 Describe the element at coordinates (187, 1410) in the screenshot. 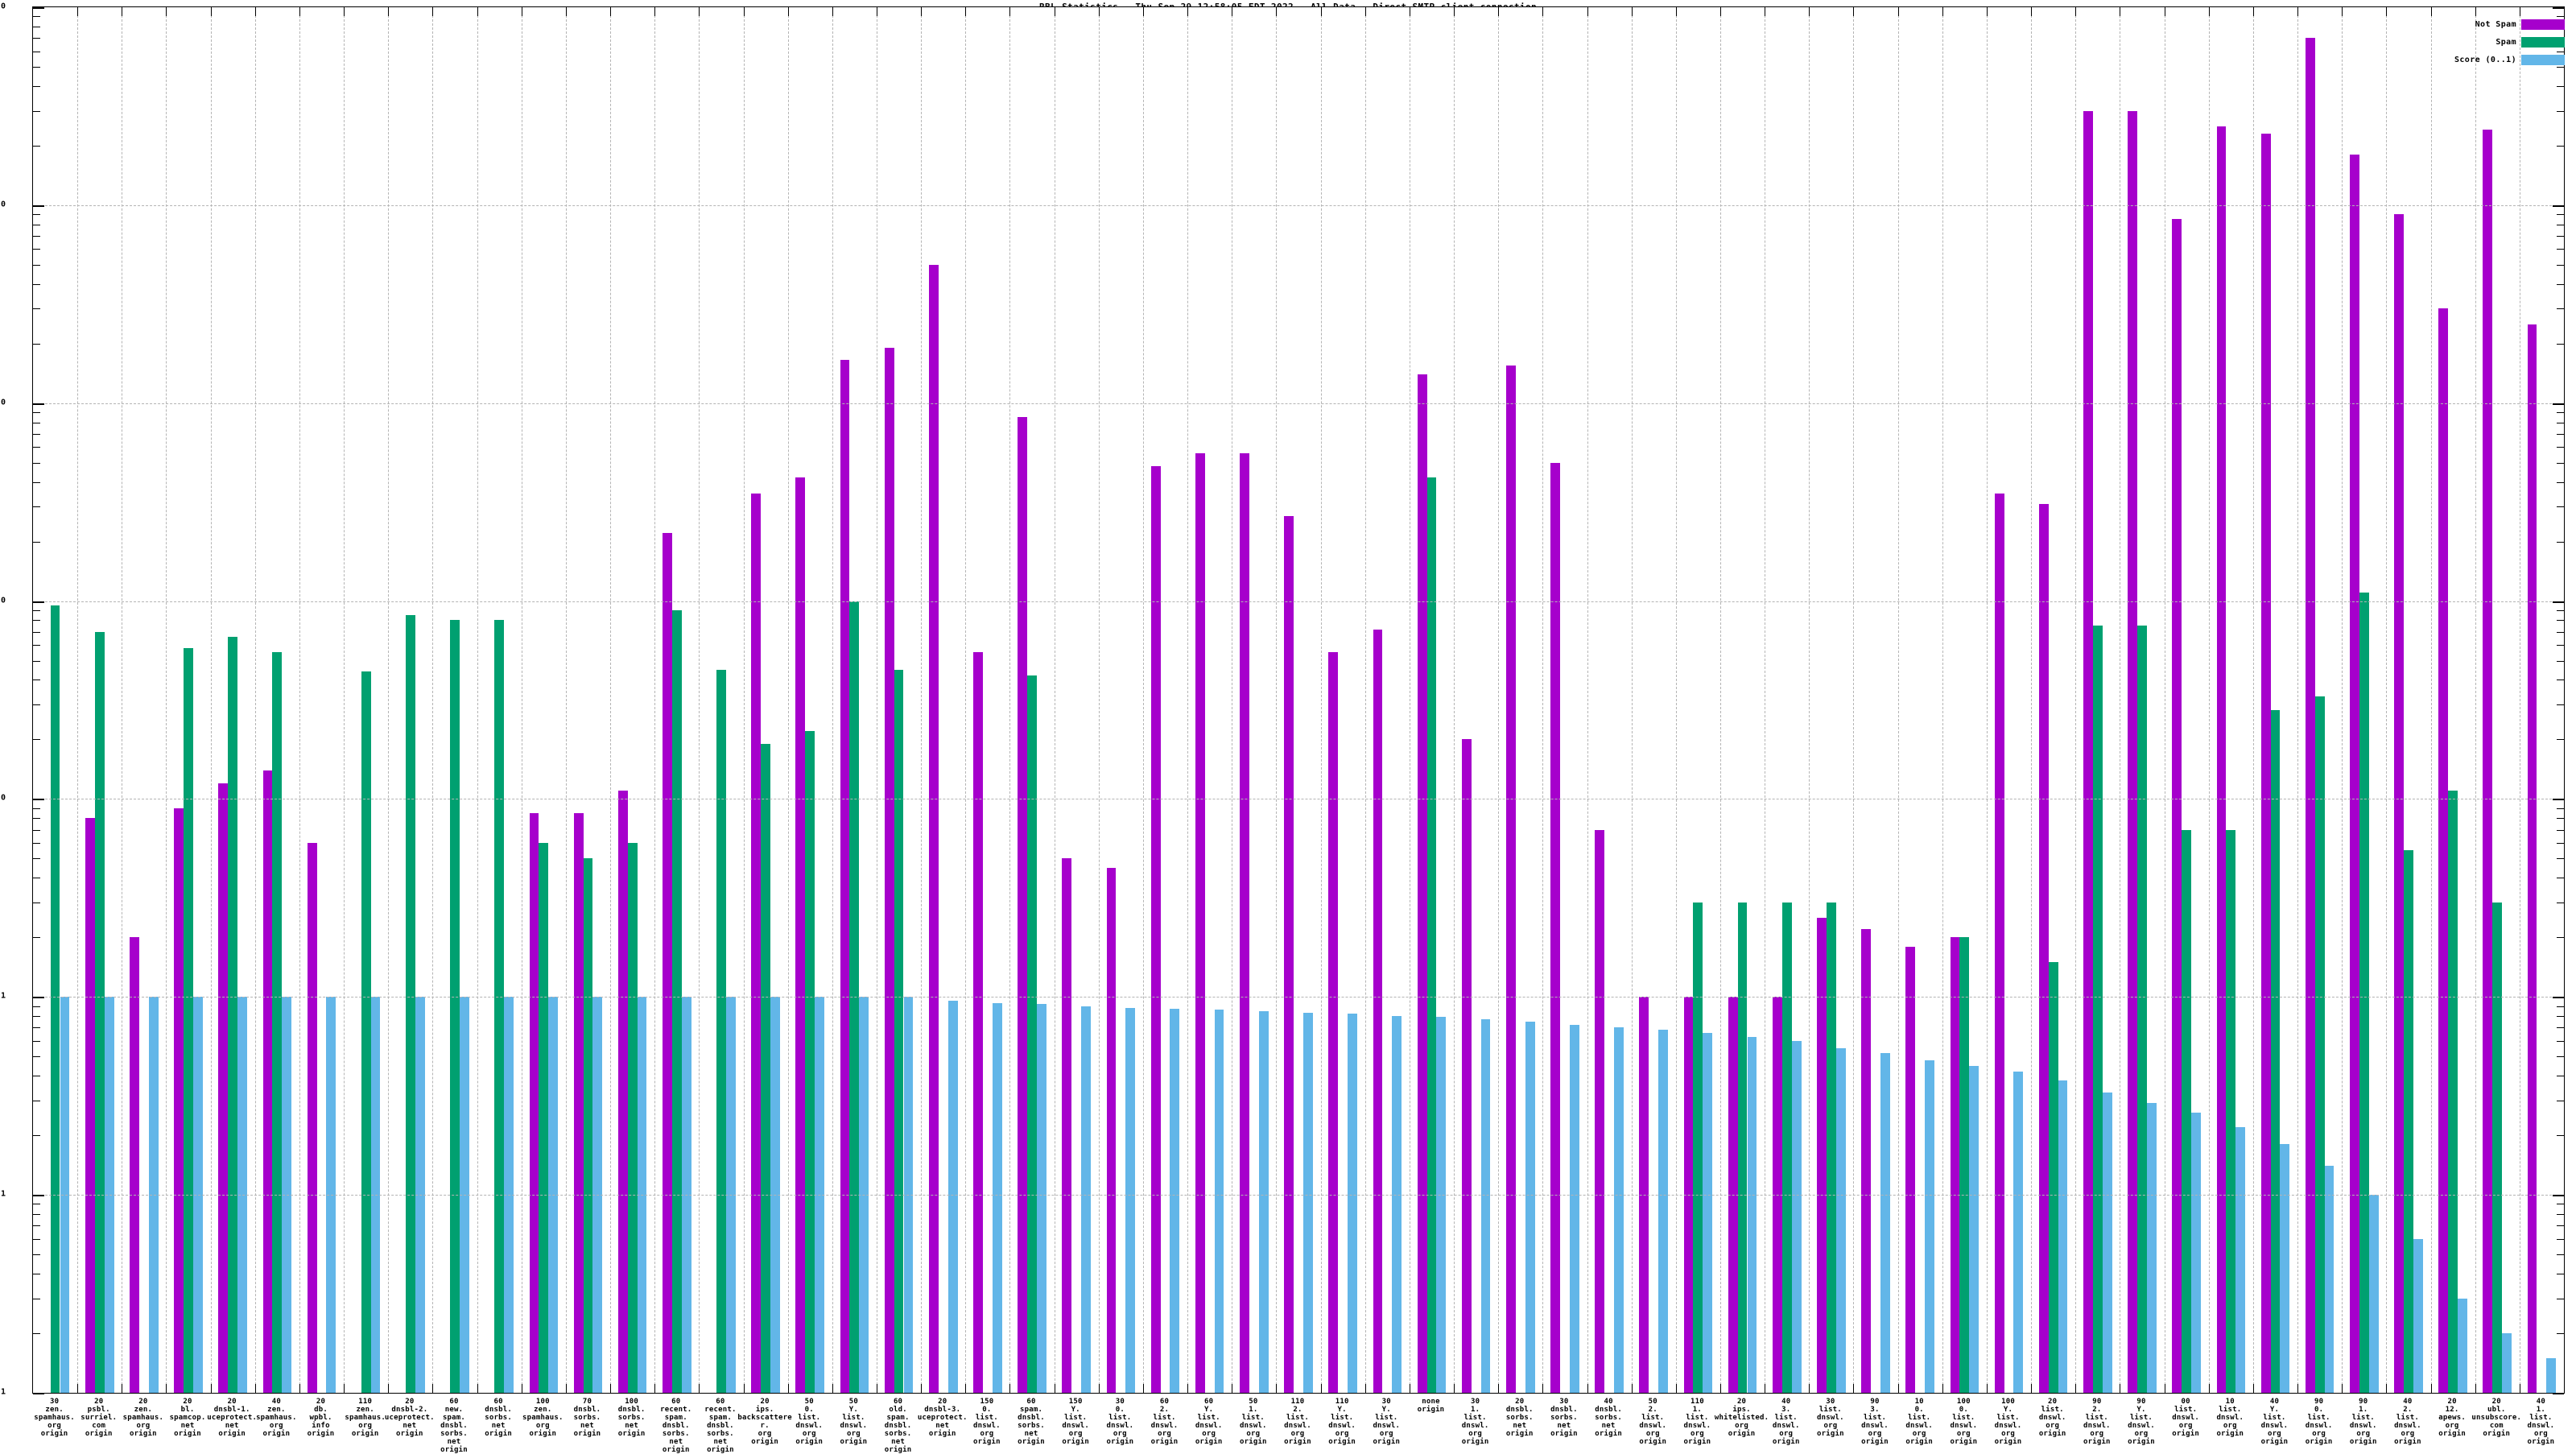

I see `x-axis-label-line: bl.` at that location.